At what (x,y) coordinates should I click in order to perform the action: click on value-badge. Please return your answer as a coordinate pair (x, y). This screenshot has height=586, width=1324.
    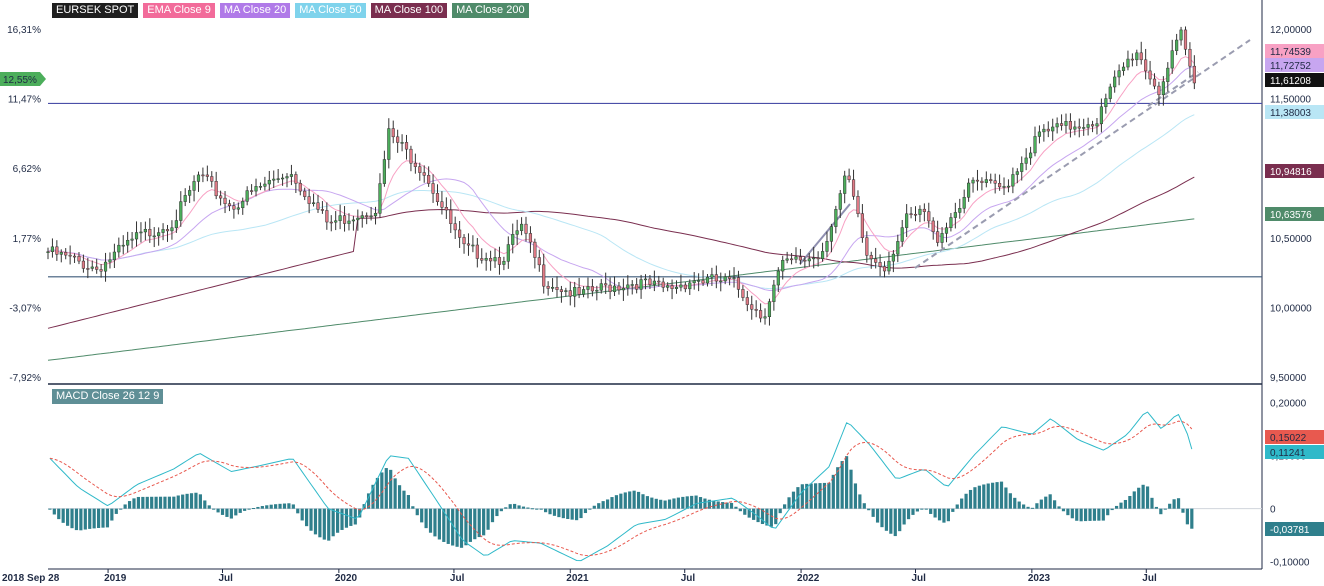
    Looking at the image, I should click on (1294, 112).